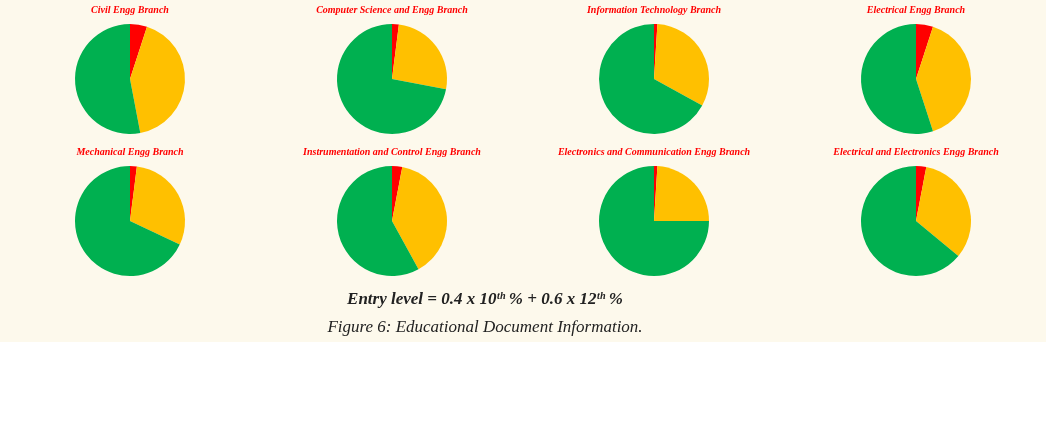 The height and width of the screenshot is (435, 1056). What do you see at coordinates (915, 9) in the screenshot?
I see `chart-title: Electrical Engg Branch` at bounding box center [915, 9].